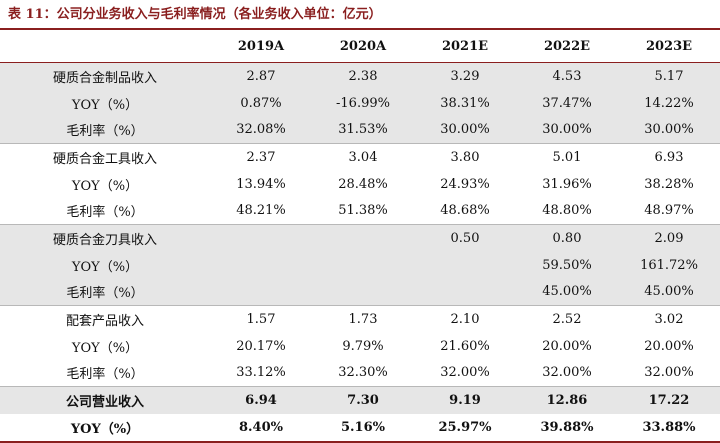 The height and width of the screenshot is (443, 720). I want to click on table-cell: 0.80, so click(567, 238).